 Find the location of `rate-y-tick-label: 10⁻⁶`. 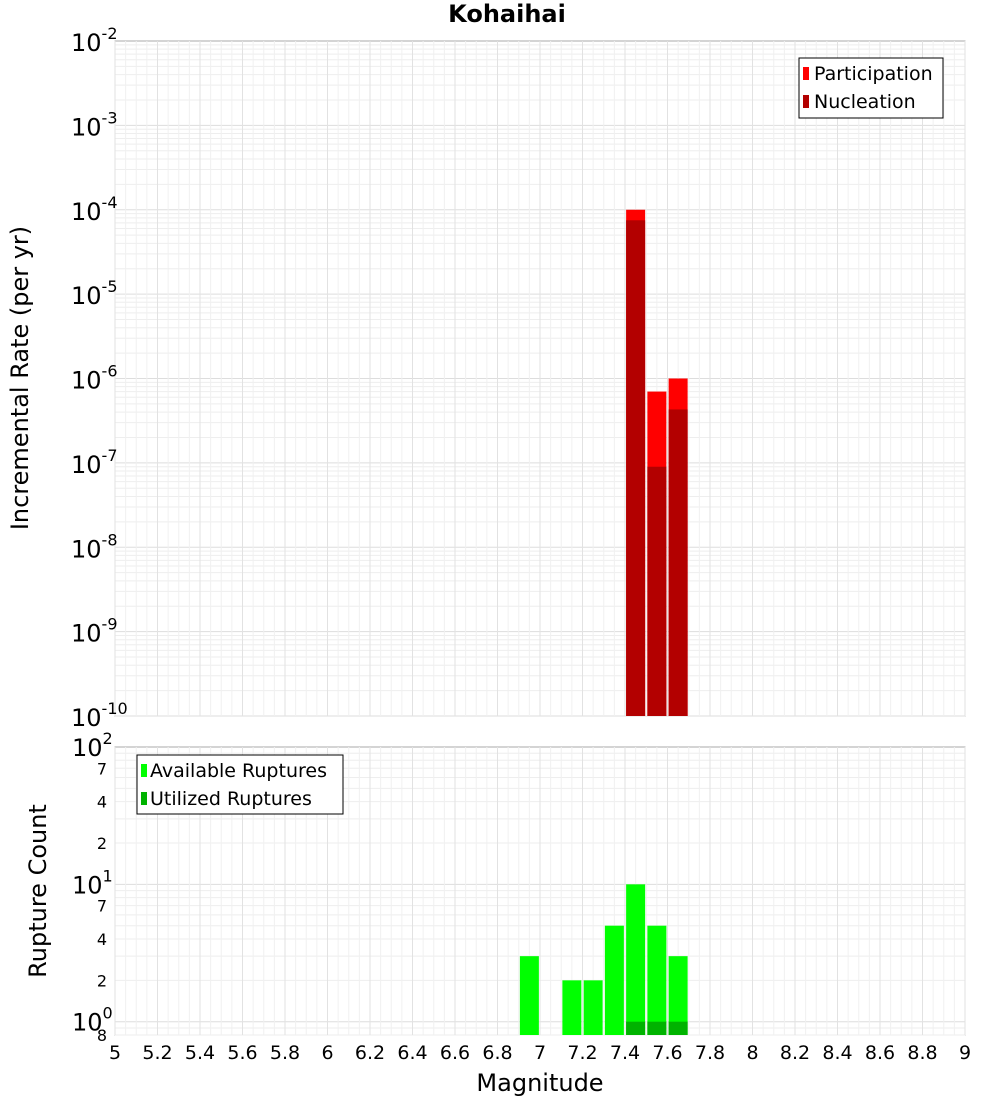

rate-y-tick-label: 10⁻⁶ is located at coordinates (94, 378).